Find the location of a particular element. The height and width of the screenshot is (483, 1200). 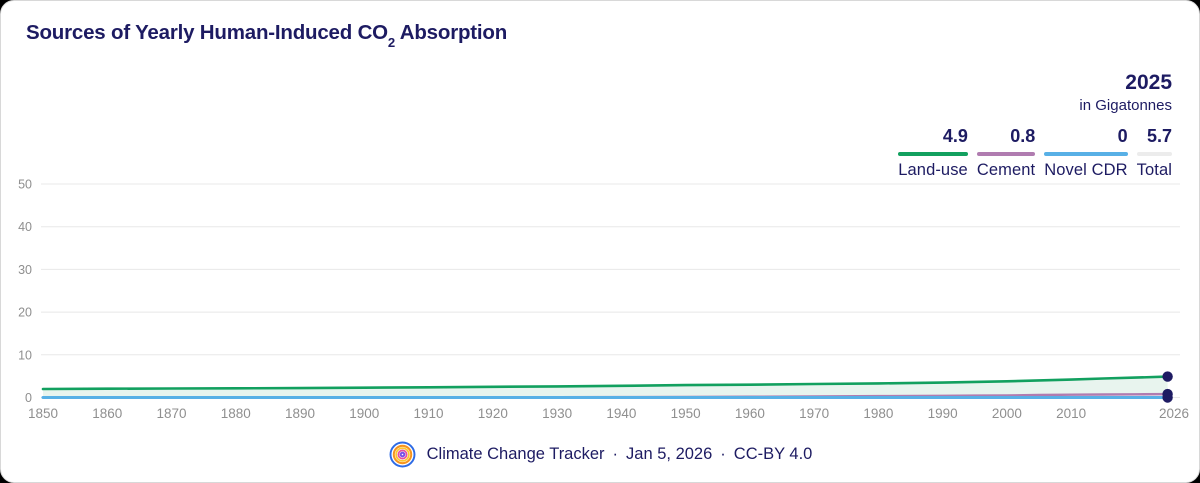

legend-label-total: Total is located at coordinates (1154, 170).